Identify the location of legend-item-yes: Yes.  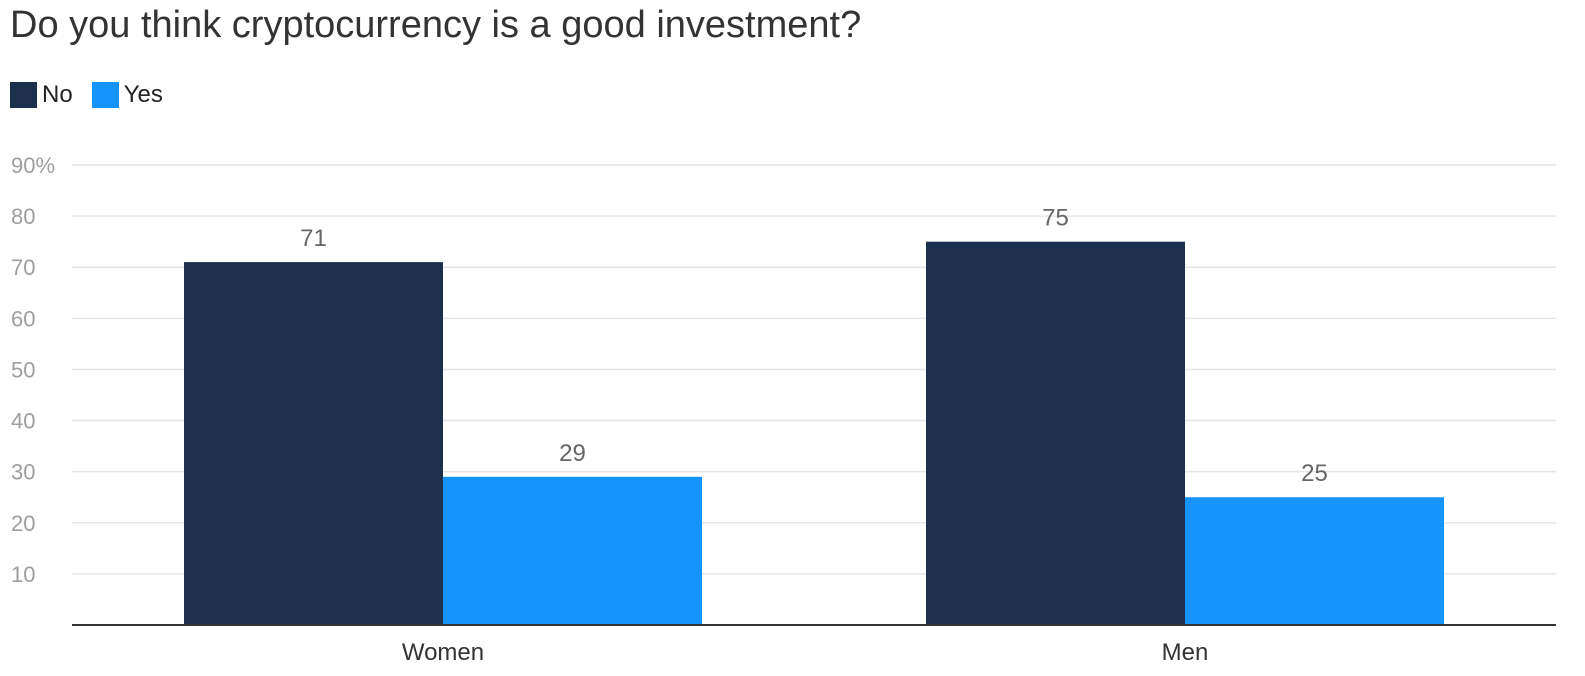
(127, 95).